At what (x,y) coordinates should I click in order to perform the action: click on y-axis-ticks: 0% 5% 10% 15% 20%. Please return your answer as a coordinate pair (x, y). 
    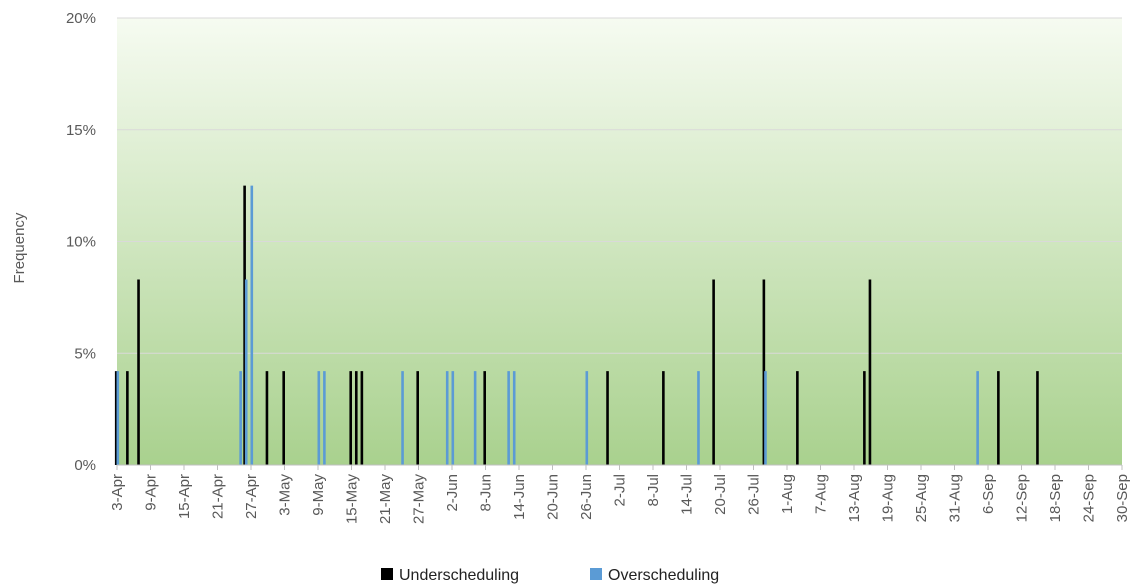
    Looking at the image, I should click on (81, 242).